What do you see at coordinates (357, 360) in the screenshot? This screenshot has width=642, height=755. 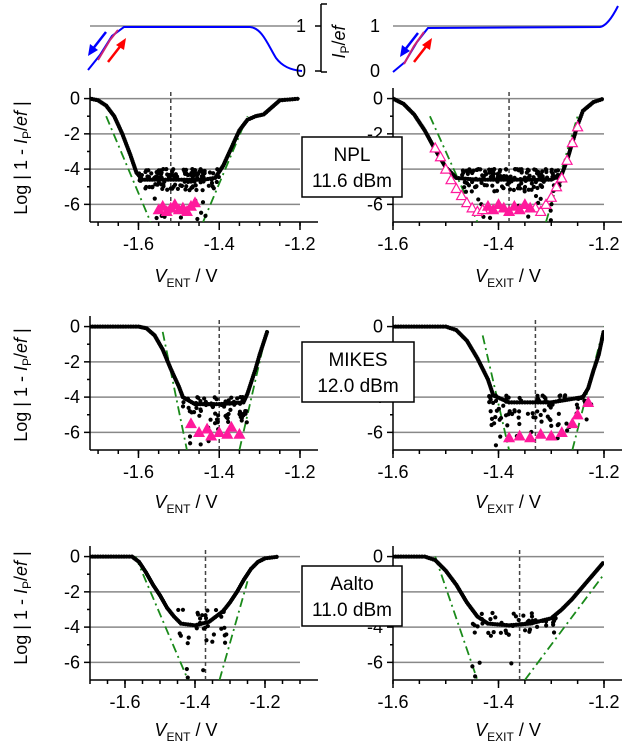 I see `label-mikes-name: MIKES` at bounding box center [357, 360].